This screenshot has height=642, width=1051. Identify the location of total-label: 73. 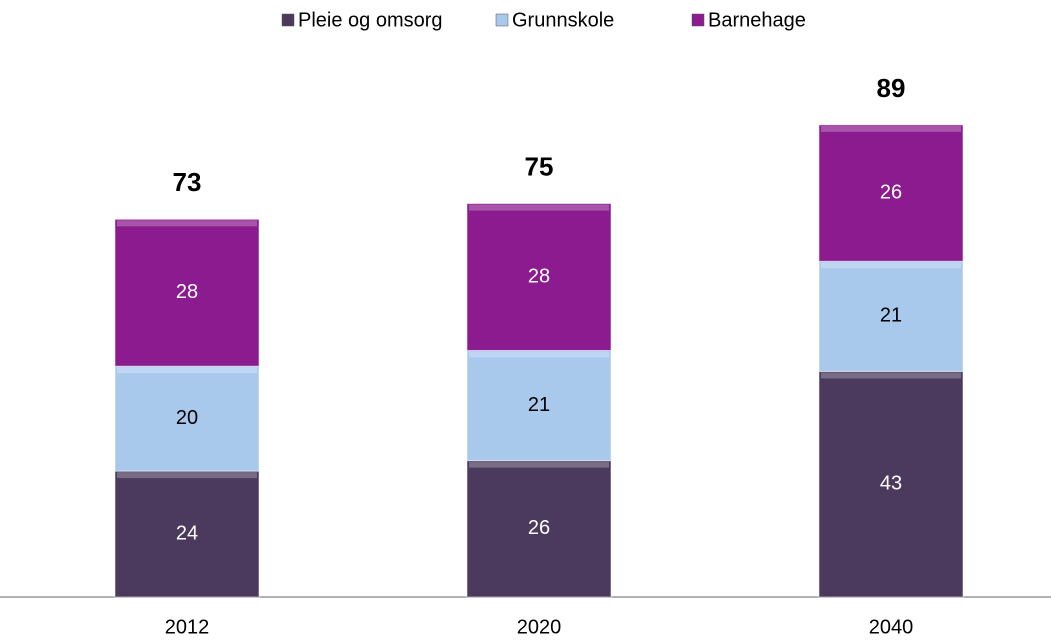
(187, 182).